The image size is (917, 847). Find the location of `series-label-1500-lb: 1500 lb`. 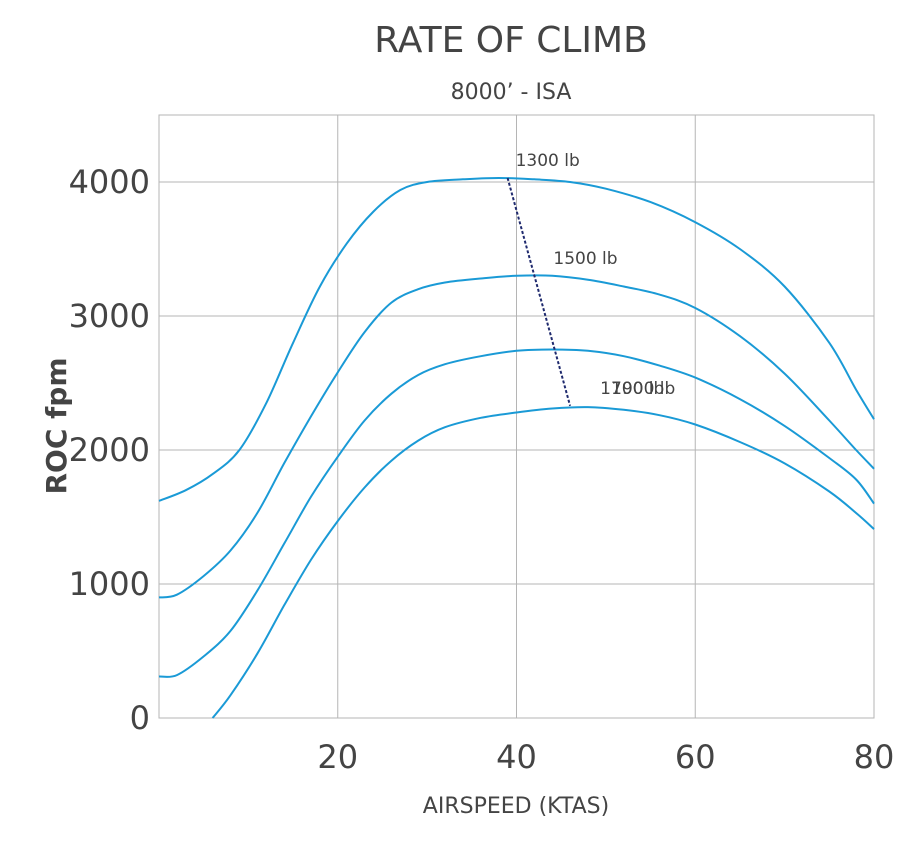

series-label-1500-lb: 1500 lb is located at coordinates (585, 259).